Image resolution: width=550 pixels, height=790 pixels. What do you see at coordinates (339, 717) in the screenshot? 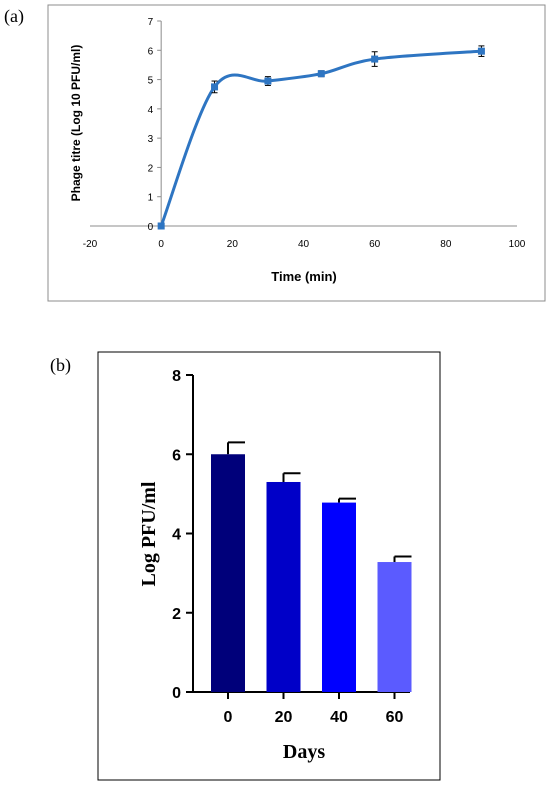
I see `chart-b-x-tick-label: 40` at bounding box center [339, 717].